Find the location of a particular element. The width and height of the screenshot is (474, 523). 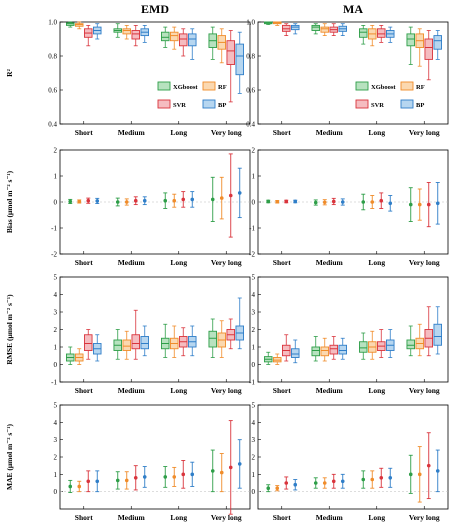

panel-ma-3: 0 1 2 3 4 5 Short Medium Long Very long is located at coordinates (350, 462).